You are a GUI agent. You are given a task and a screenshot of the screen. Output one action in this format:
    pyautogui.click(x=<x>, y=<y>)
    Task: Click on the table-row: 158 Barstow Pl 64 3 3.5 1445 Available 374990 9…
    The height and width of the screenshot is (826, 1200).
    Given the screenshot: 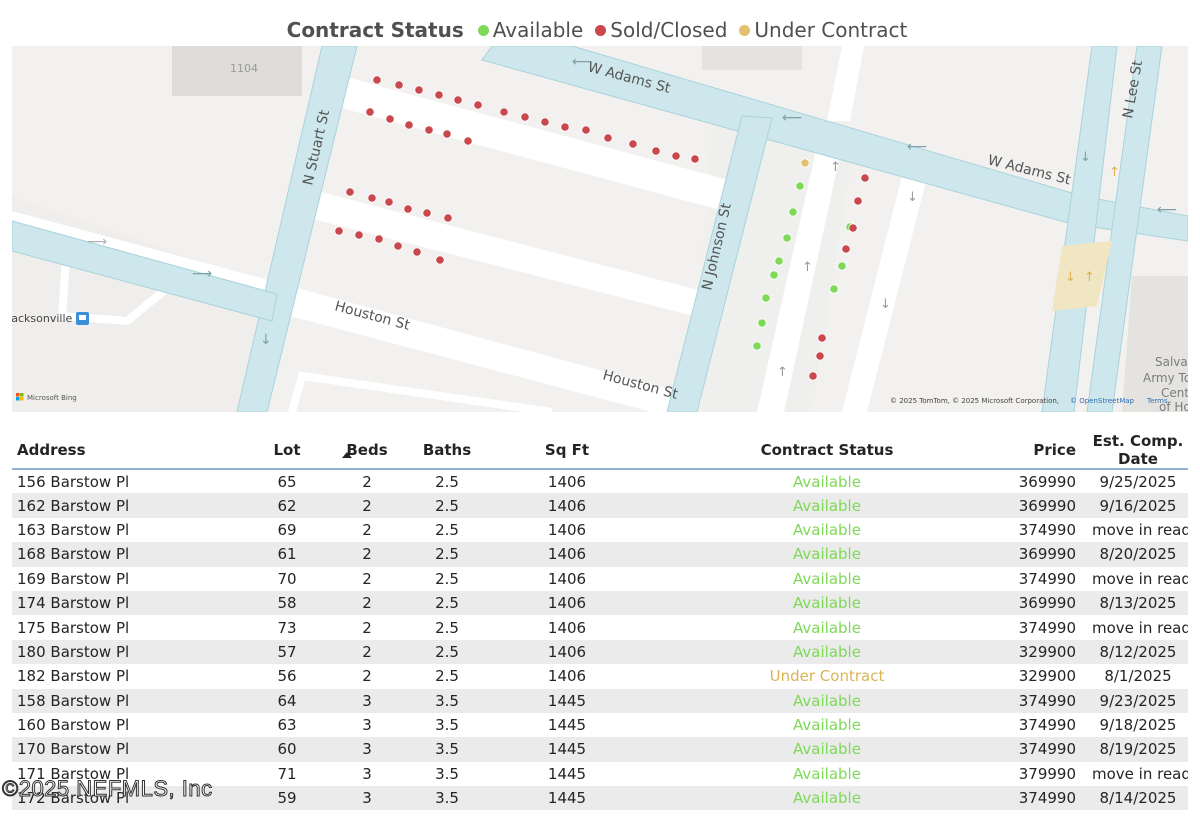 What is the action you would take?
    pyautogui.click(x=600, y=700)
    